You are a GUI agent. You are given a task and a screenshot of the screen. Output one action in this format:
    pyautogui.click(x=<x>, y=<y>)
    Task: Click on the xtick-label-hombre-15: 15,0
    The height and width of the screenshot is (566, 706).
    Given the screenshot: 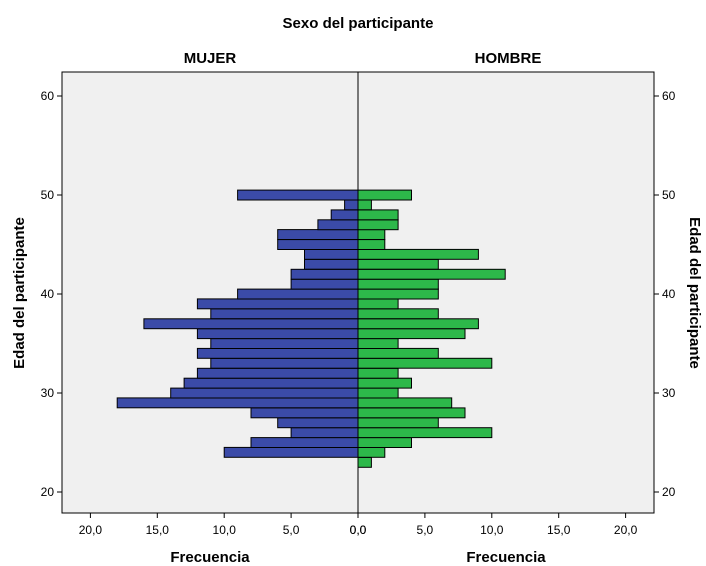 What is the action you would take?
    pyautogui.click(x=559, y=530)
    